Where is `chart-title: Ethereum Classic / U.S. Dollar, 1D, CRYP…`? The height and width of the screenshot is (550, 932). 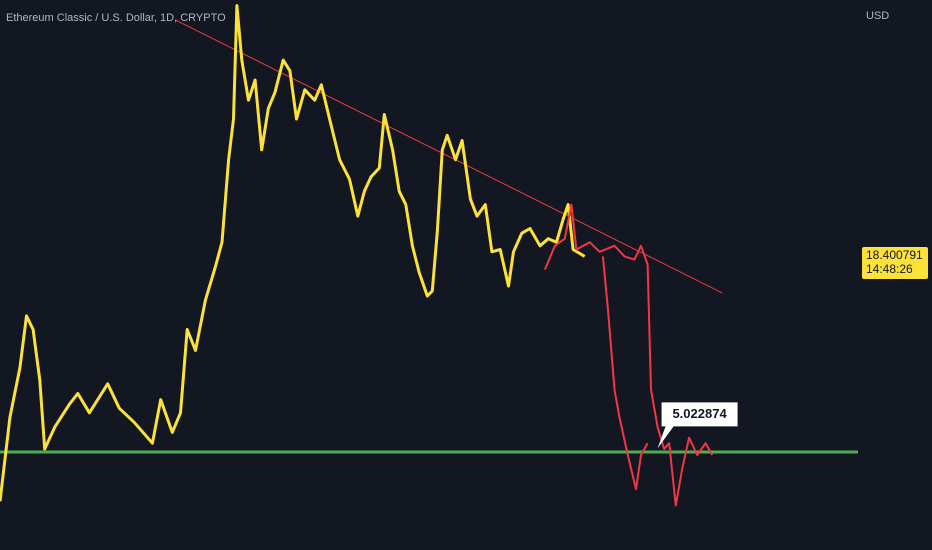
chart-title: Ethereum Classic / U.S. Dollar, 1D, CRYP… is located at coordinates (116, 18).